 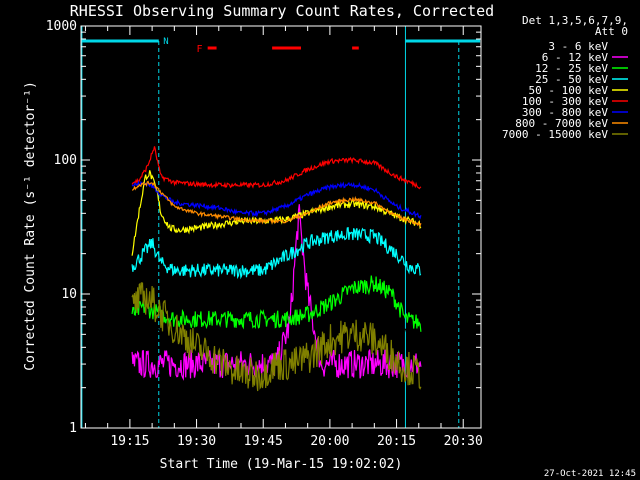 What do you see at coordinates (575, 57) in the screenshot?
I see `legend-entry-label: 6 - 12 keV` at bounding box center [575, 57].